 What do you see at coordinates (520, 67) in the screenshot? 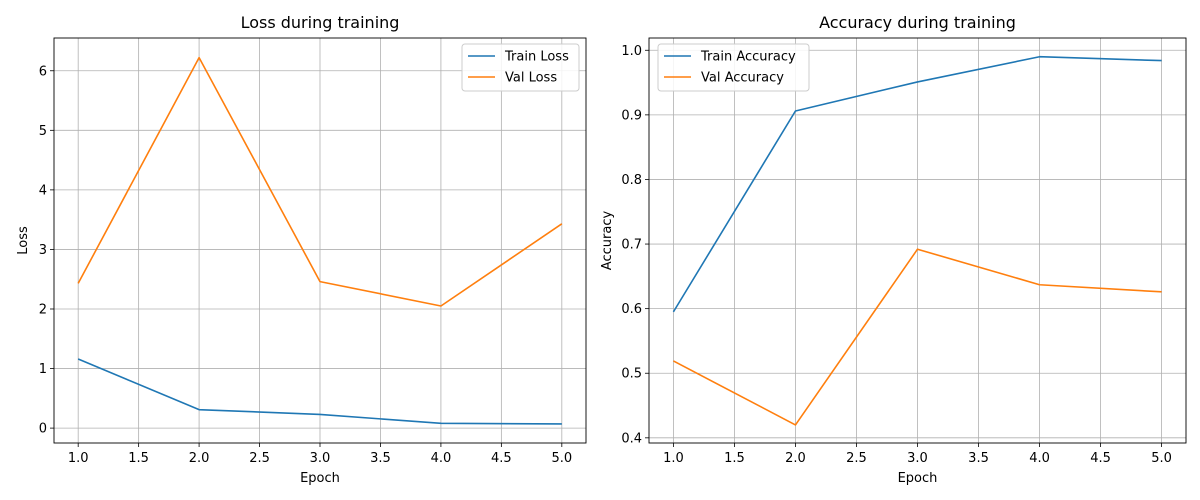
I see `legend: Train Loss Val Loss` at bounding box center [520, 67].